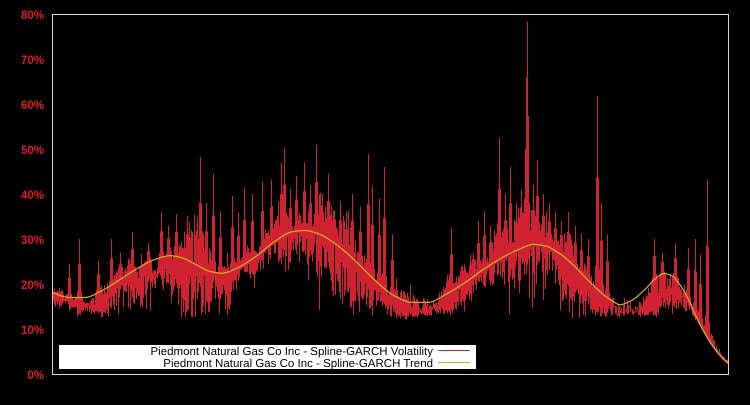  What do you see at coordinates (32, 196) in the screenshot?
I see `svg-text: 40%` at bounding box center [32, 196].